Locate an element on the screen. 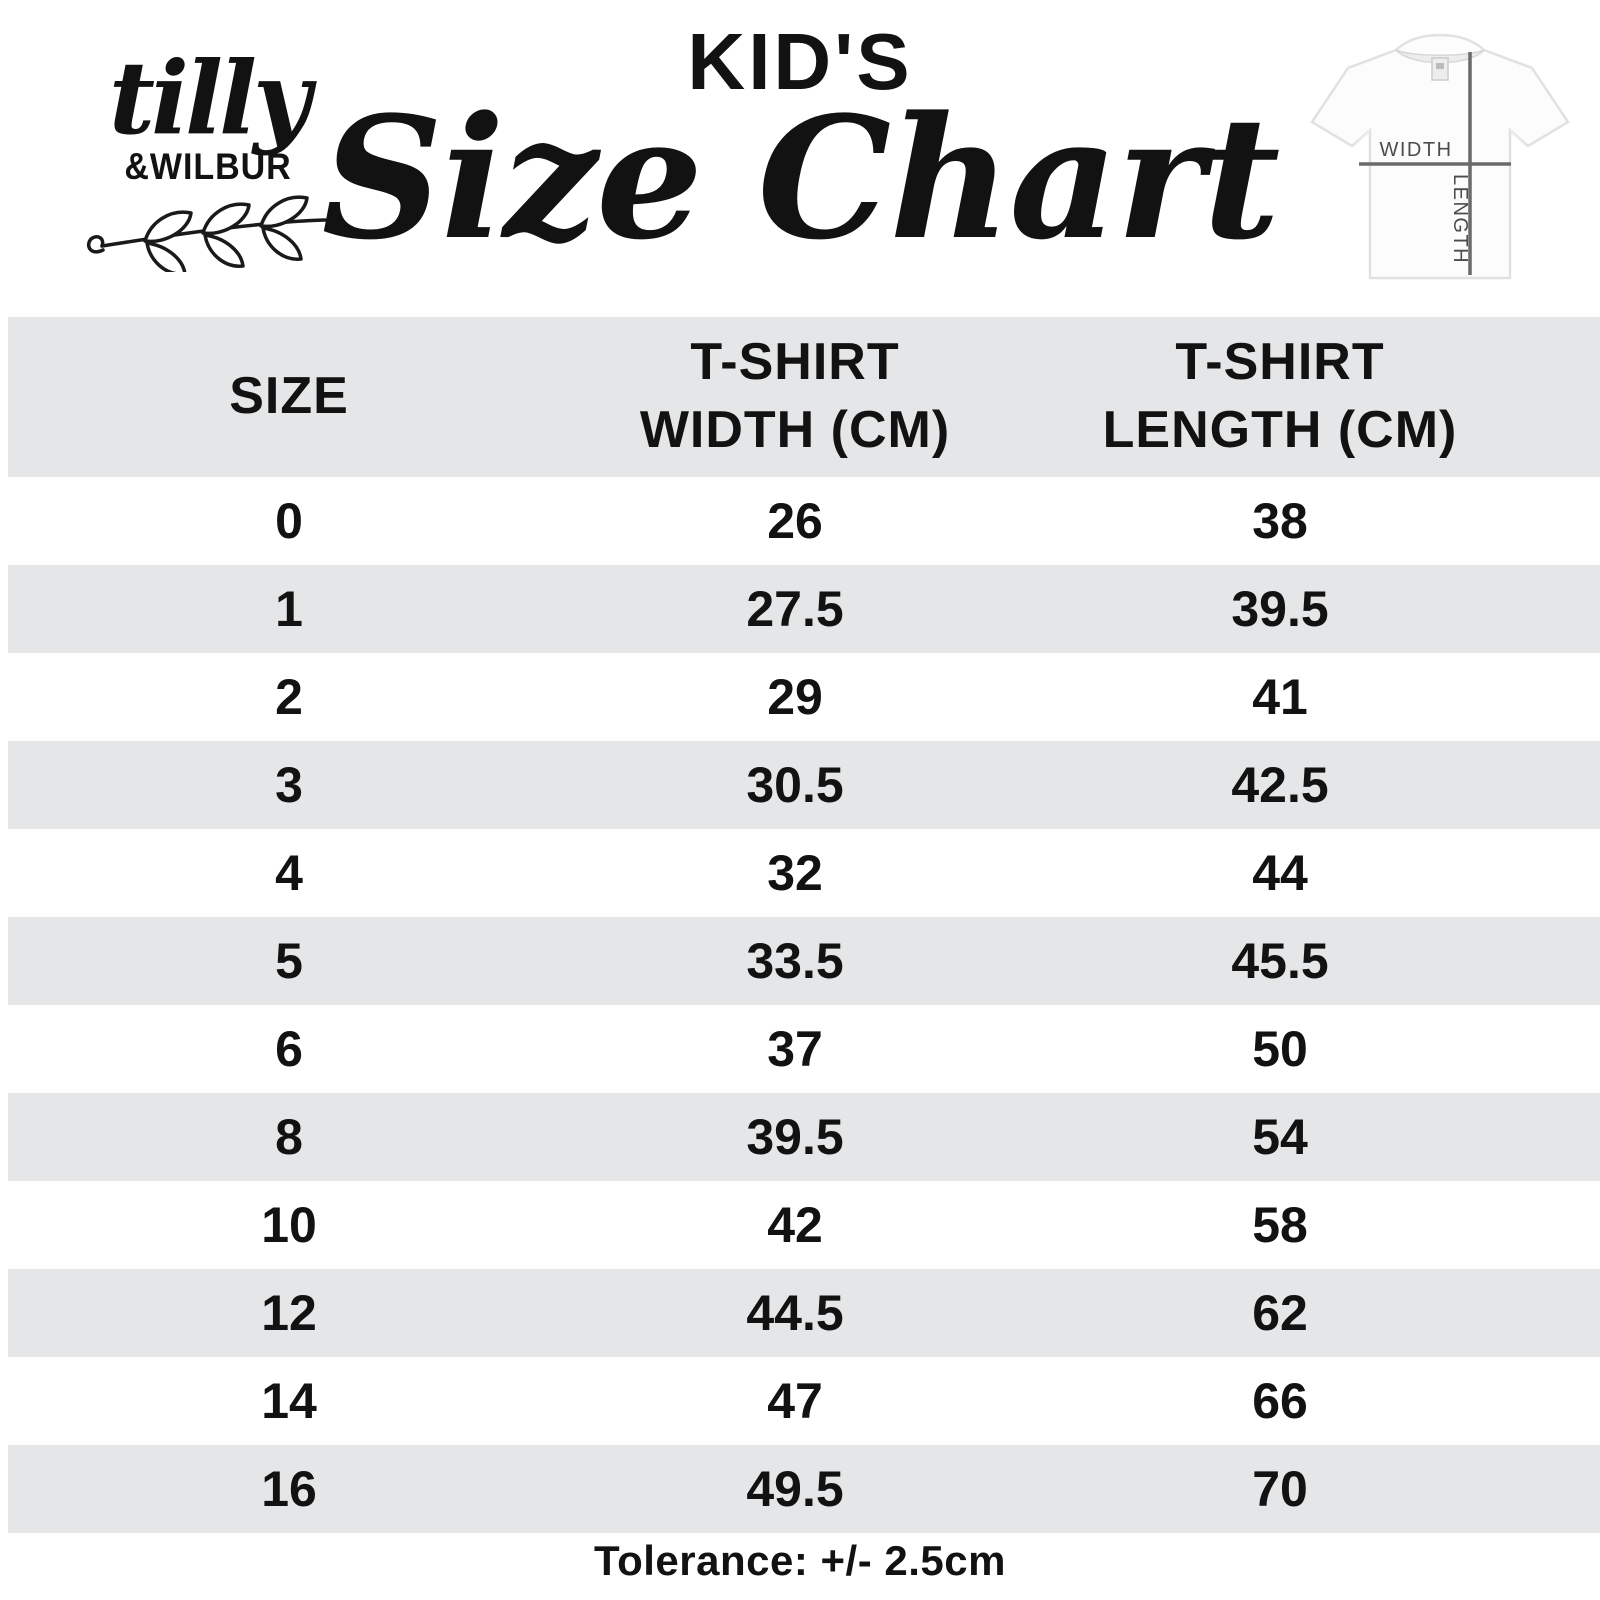 The width and height of the screenshot is (1600, 1600). cell-length-cm: 62 is located at coordinates (1280, 1313).